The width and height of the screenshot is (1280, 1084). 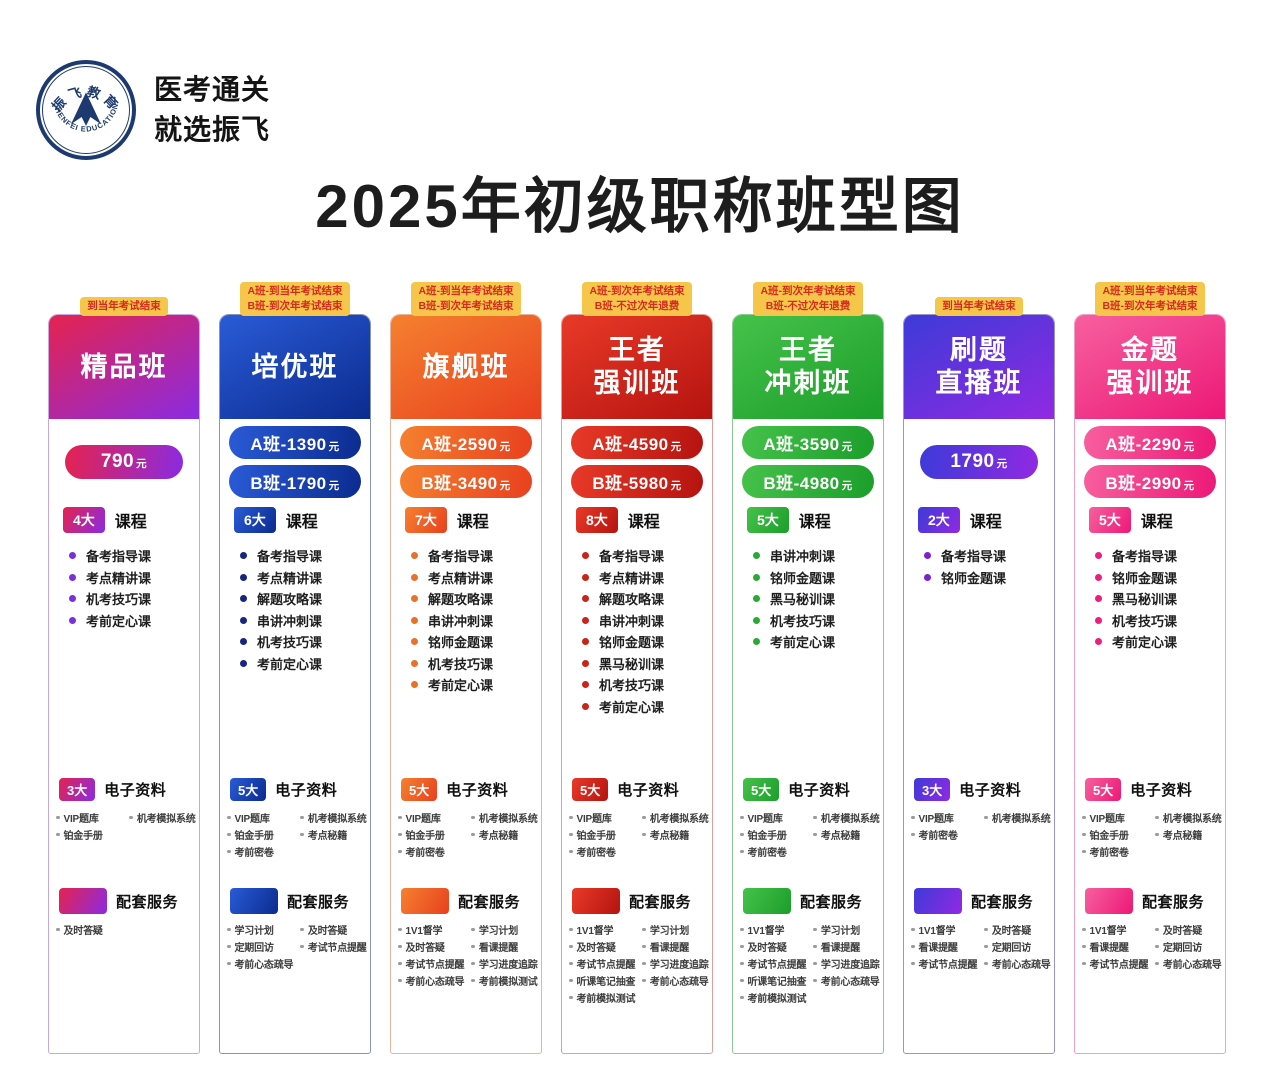 What do you see at coordinates (803, 557) in the screenshot?
I see `course-item-label: 串讲冲刺课` at bounding box center [803, 557].